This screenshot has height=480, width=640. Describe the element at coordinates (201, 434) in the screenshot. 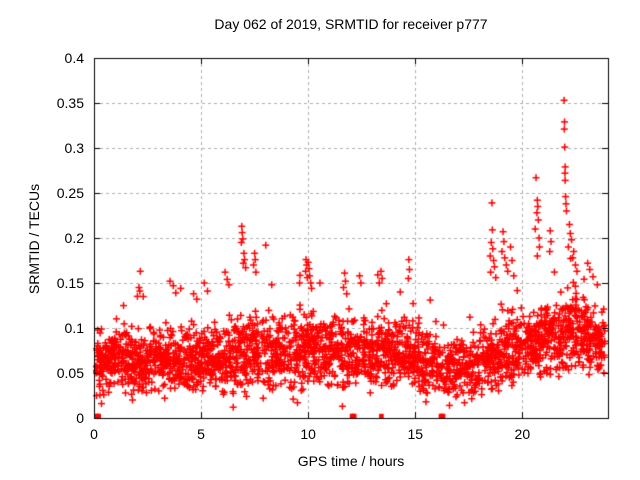

I see `x-tick-label: 5` at that location.